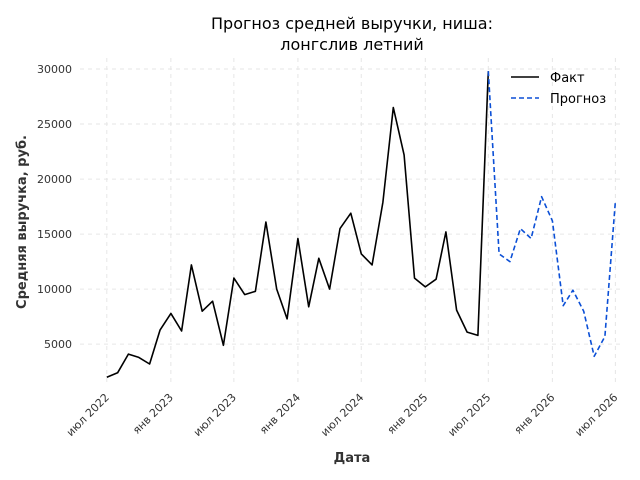 This screenshot has width=640, height=480. What do you see at coordinates (567, 78) in the screenshot?
I see `legend-label-fact: Факт` at bounding box center [567, 78].